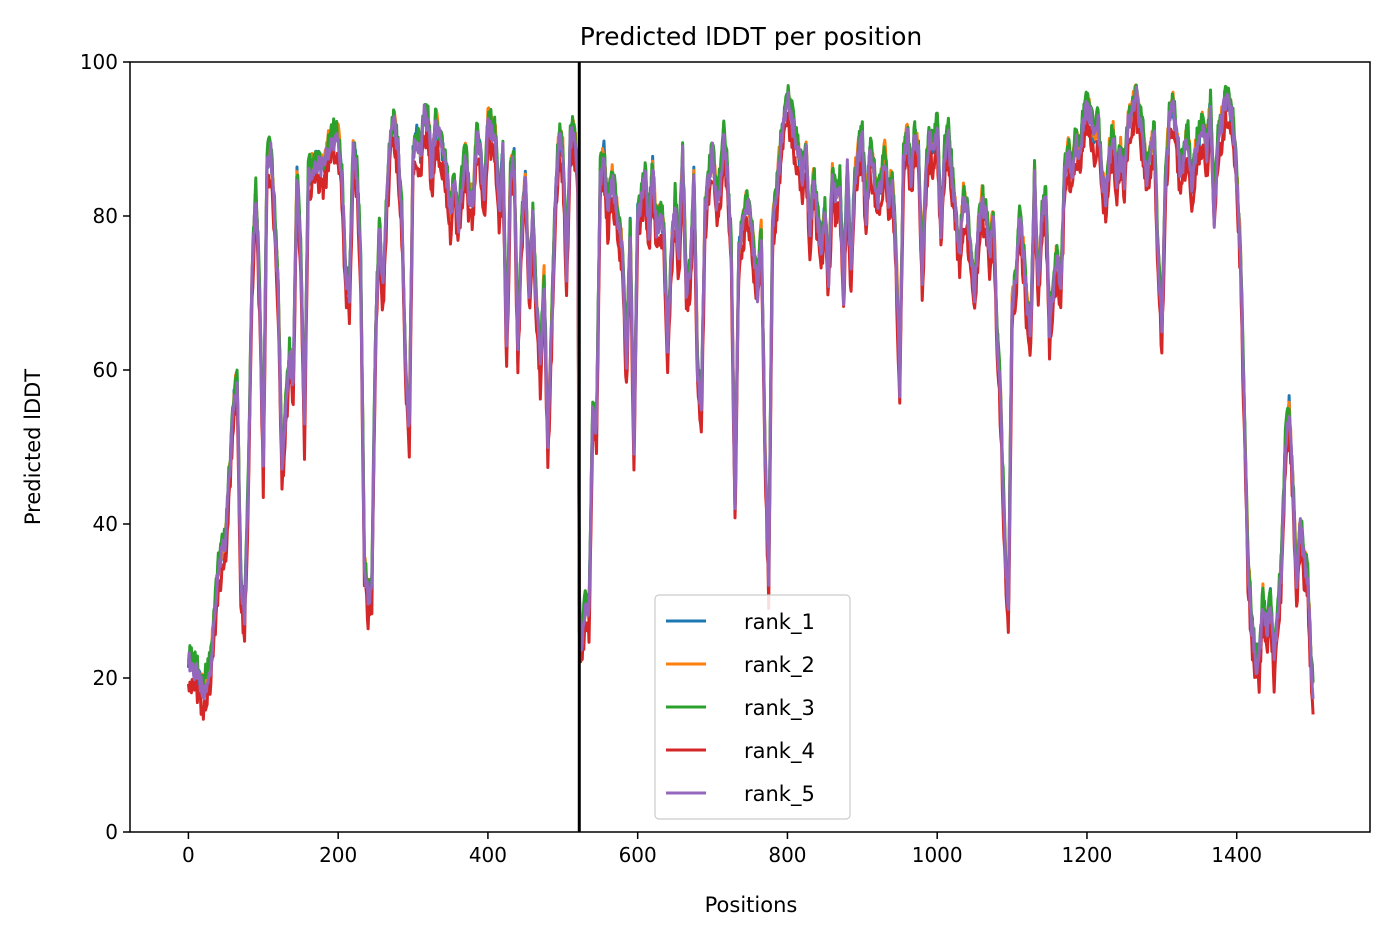  I want to click on y-tick-label: 0, so click(111, 832).